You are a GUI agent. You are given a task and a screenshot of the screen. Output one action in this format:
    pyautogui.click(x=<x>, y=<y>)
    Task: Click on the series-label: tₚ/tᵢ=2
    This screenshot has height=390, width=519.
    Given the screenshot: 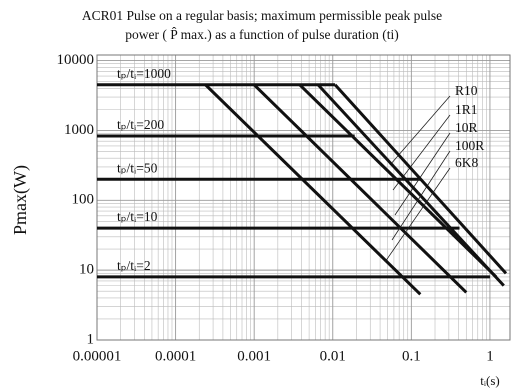 What is the action you would take?
    pyautogui.click(x=134, y=265)
    